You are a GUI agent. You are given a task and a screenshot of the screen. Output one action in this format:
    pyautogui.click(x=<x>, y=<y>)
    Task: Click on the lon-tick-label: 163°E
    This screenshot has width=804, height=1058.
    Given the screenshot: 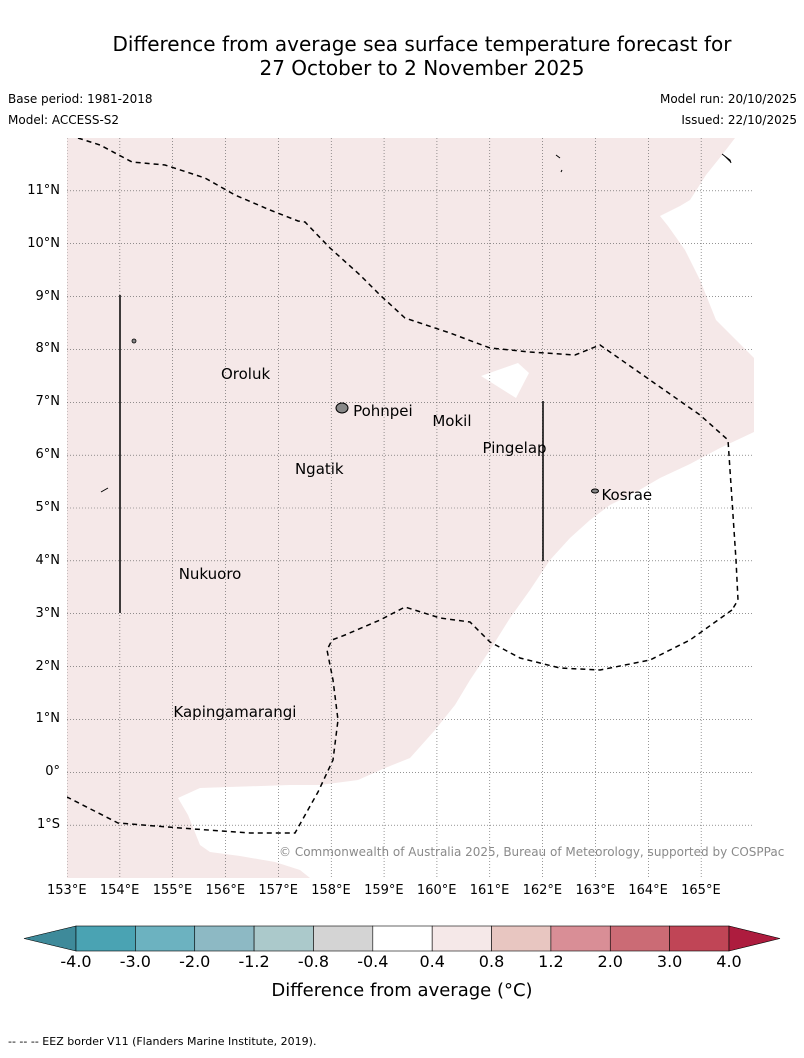 What is the action you would take?
    pyautogui.click(x=595, y=890)
    